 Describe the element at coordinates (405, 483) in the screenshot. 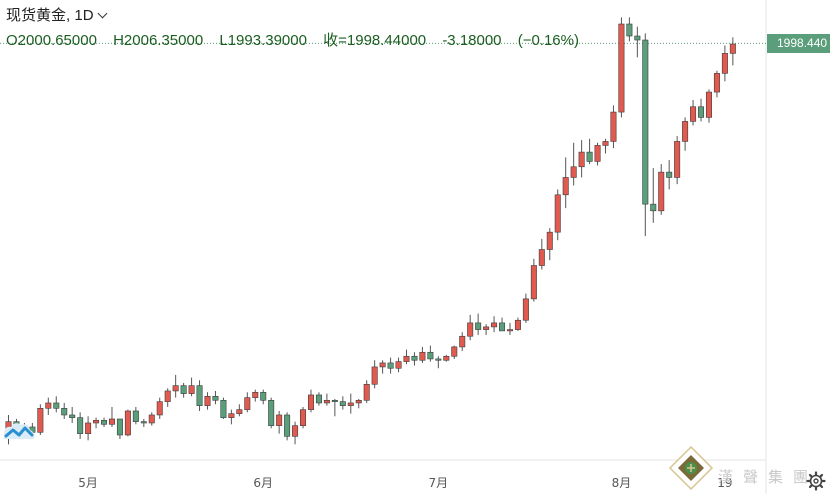

I see `x-axis-ticks: 5月 6月 7月 8月 19` at that location.